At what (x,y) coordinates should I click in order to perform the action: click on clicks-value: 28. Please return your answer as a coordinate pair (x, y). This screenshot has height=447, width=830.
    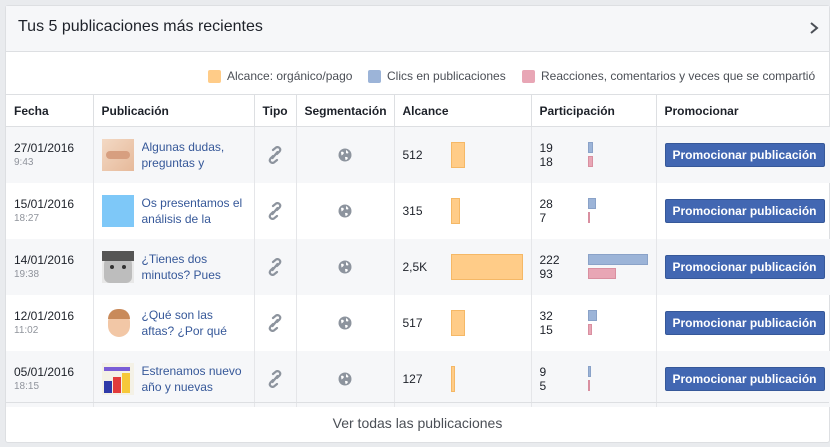
    Looking at the image, I should click on (546, 203).